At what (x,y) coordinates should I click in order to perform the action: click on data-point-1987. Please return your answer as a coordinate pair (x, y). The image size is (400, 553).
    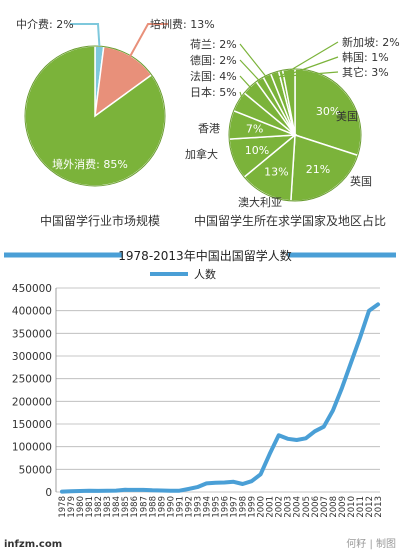
    Looking at the image, I should click on (143, 490).